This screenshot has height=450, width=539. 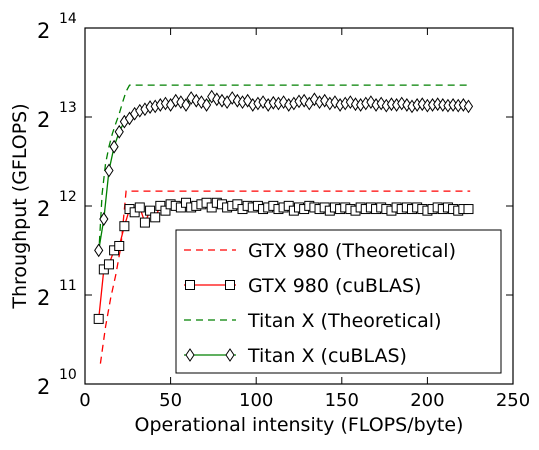 I want to click on x-tick-label: 0, so click(x=84, y=400).